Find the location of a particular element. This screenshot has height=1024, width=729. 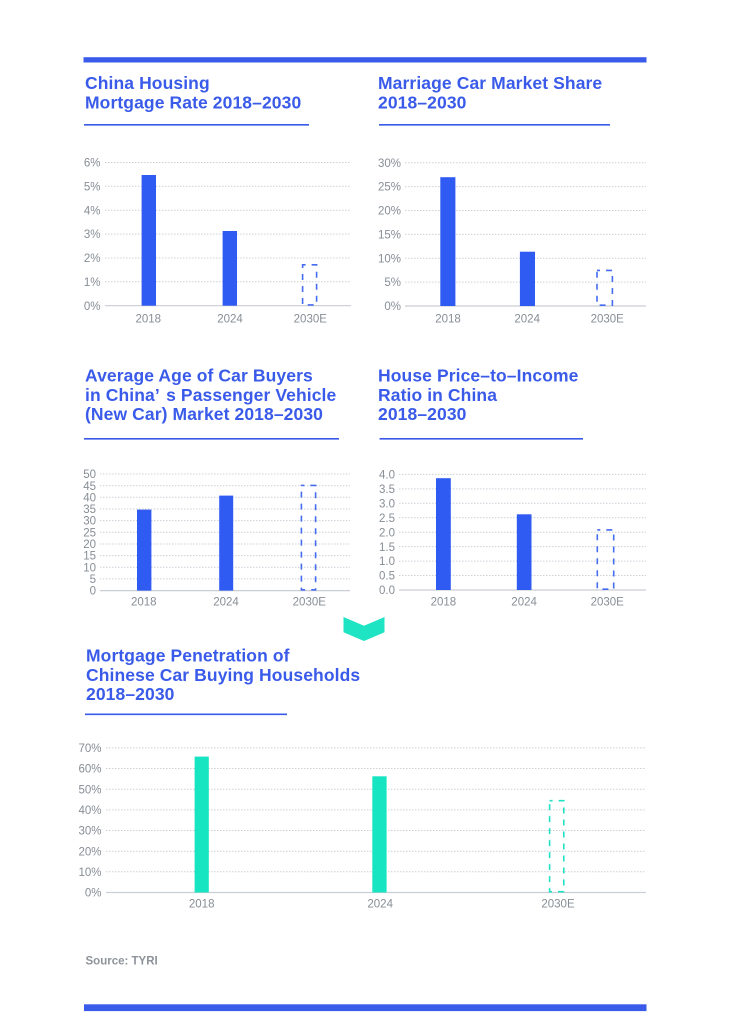

svg-text: 3% is located at coordinates (92, 235).